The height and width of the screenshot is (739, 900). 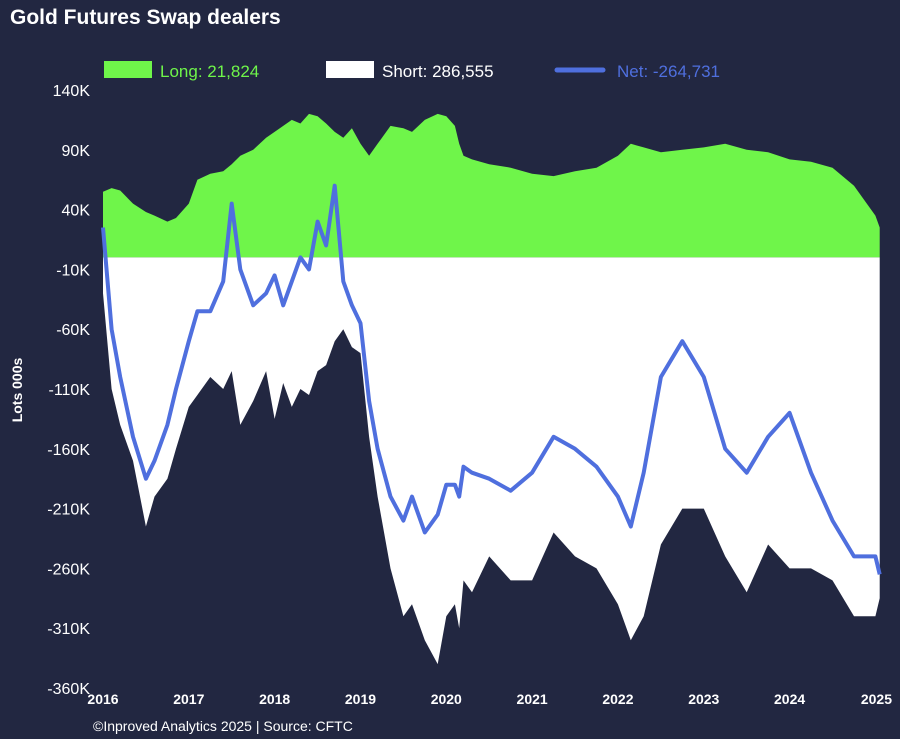 I want to click on x-tick-label: 2022, so click(x=617, y=699).